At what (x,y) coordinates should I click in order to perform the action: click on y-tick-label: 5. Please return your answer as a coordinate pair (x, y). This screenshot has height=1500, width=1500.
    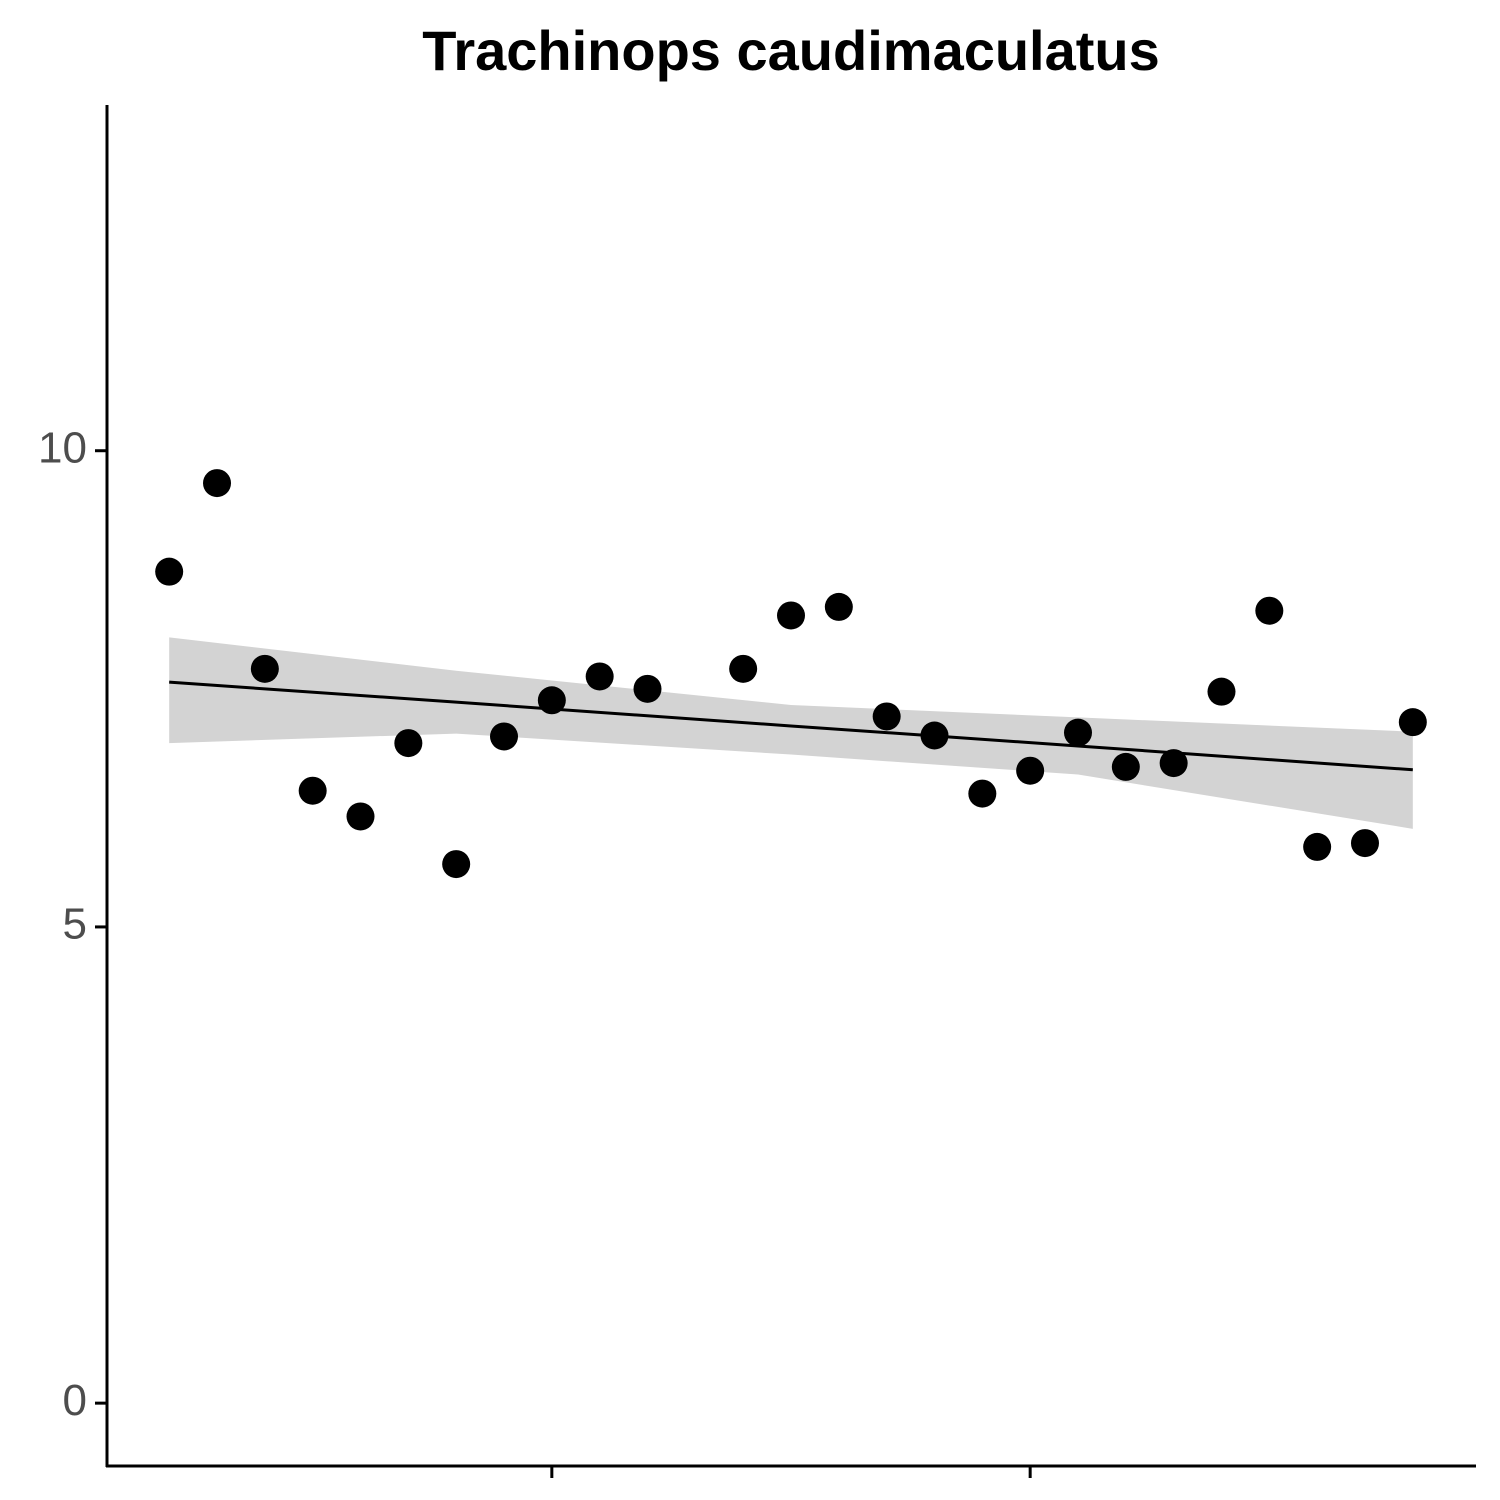
    Looking at the image, I should click on (75, 924).